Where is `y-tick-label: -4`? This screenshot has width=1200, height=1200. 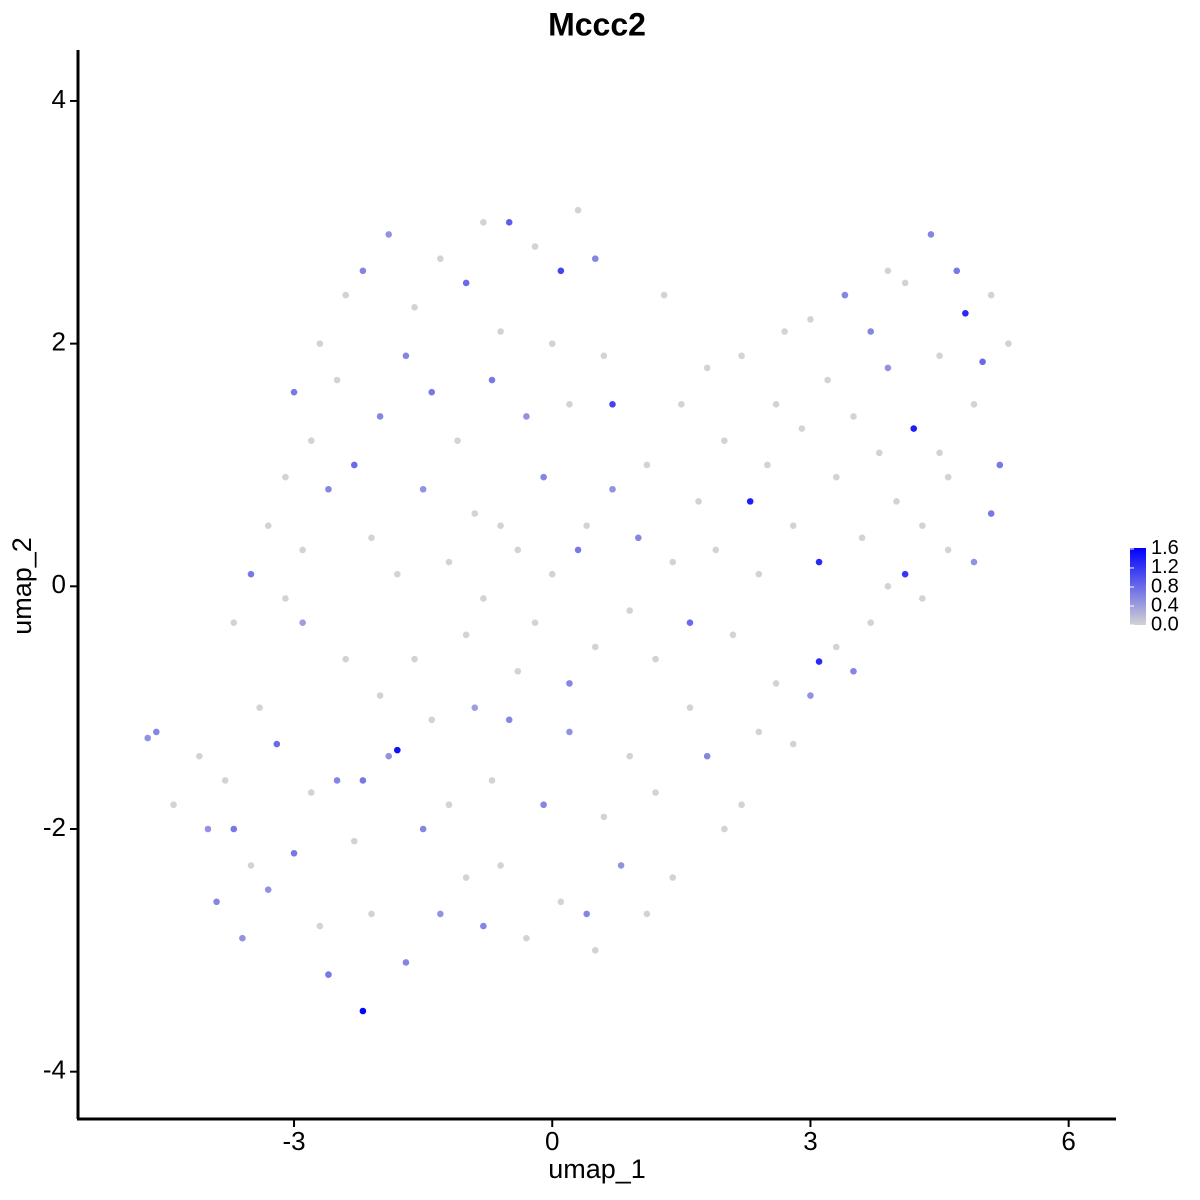 y-tick-label: -4 is located at coordinates (54, 1070).